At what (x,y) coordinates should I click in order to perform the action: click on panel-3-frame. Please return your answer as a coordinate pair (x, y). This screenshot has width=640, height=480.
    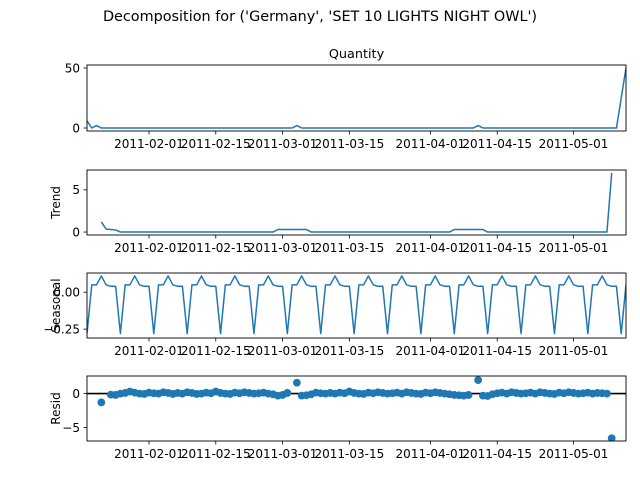
    Looking at the image, I should click on (356, 408).